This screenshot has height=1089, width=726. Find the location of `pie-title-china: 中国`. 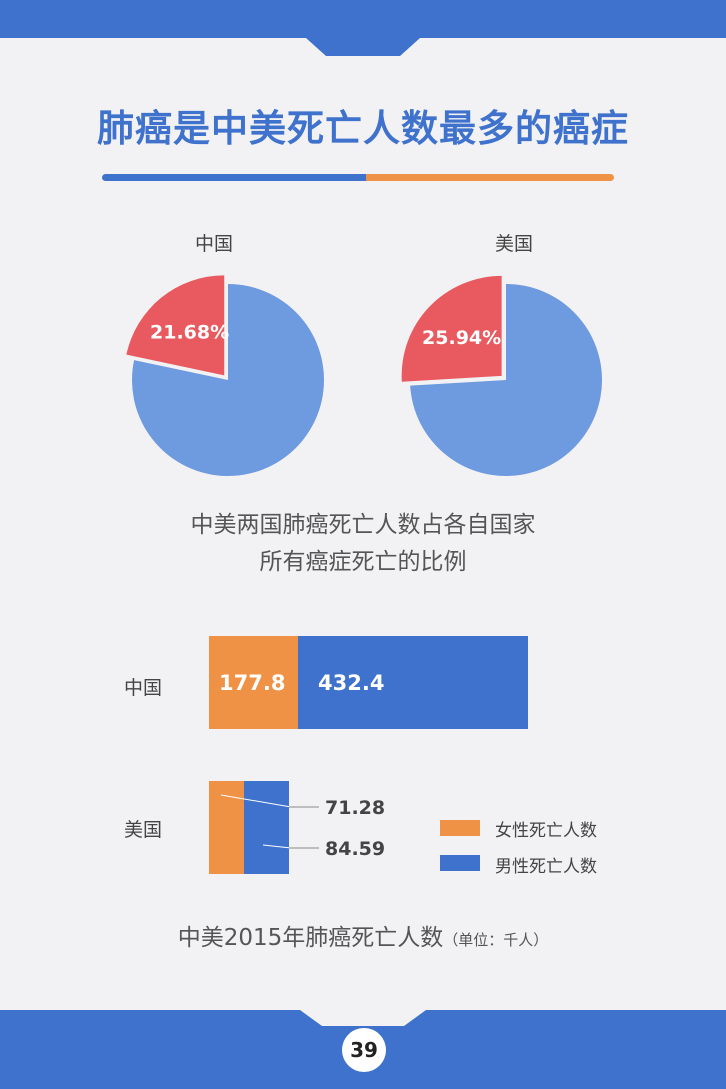

pie-title-china: 中国 is located at coordinates (213, 244).